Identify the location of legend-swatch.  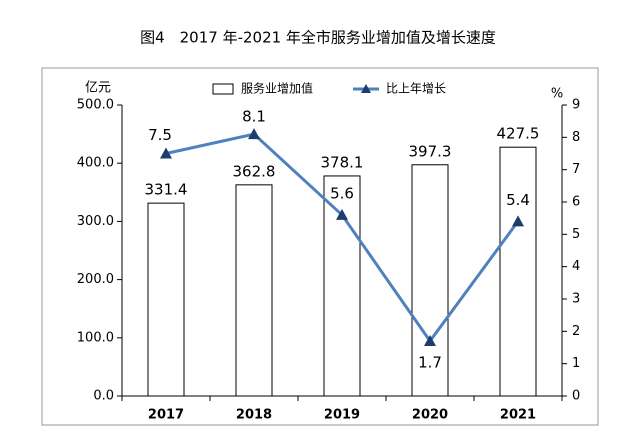
(223, 89).